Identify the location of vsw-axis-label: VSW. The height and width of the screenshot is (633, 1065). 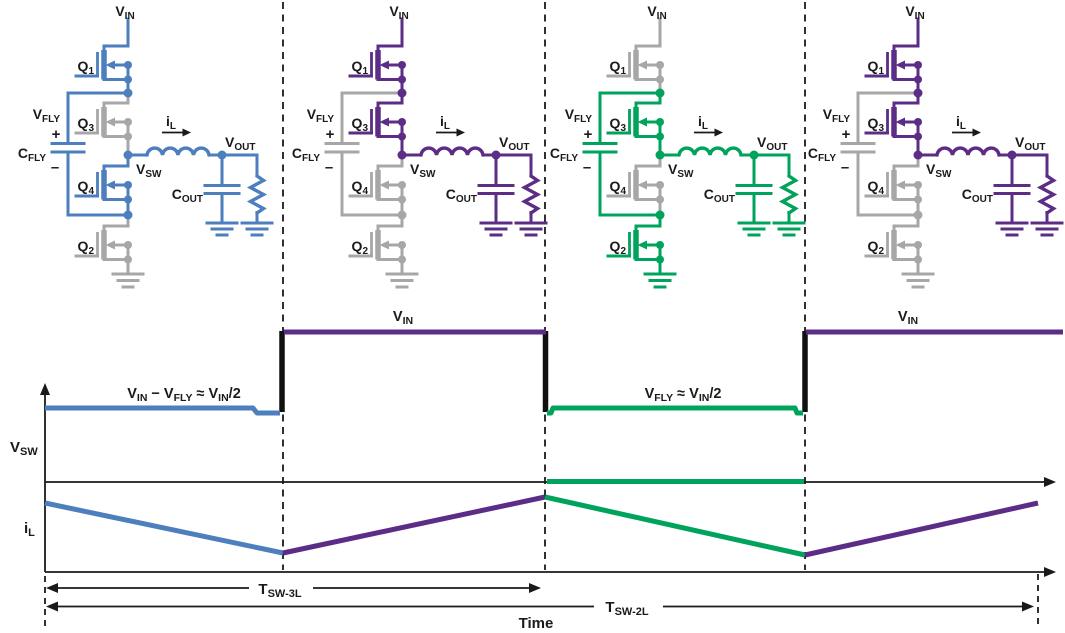
(24, 448).